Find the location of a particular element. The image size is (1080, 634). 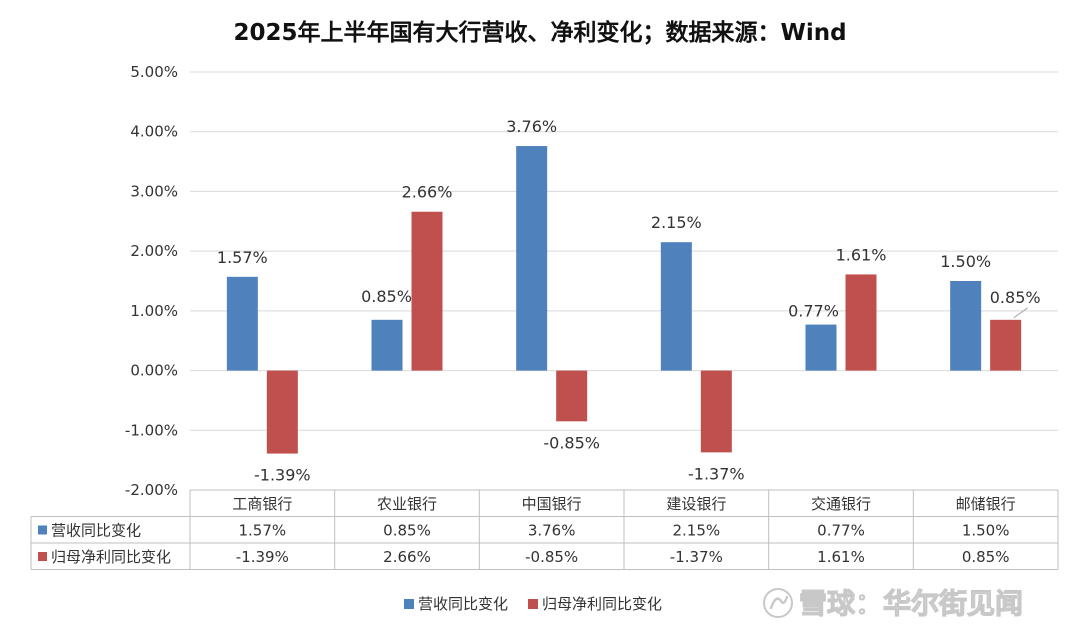

data-label: 1.57% is located at coordinates (242, 257).